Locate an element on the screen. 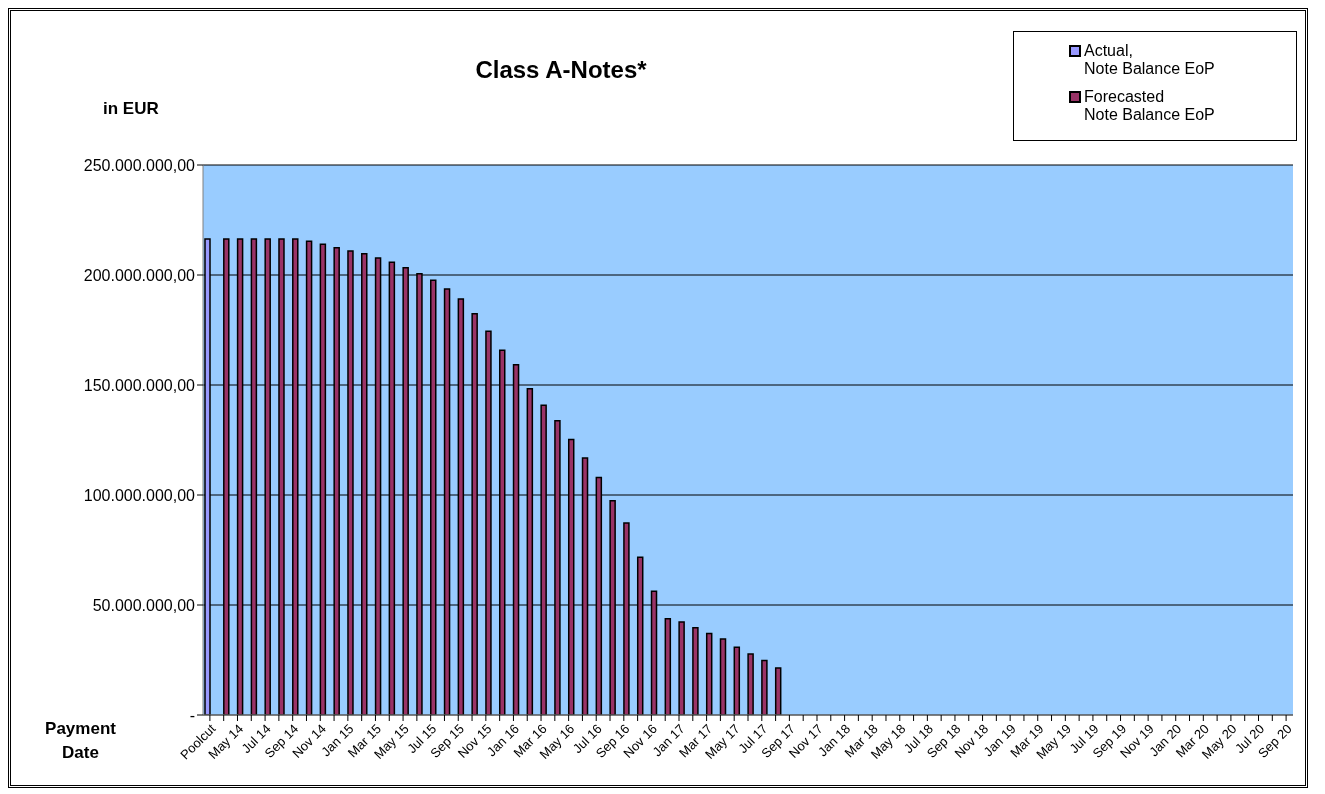  y-tick-label: 50.000.000,00 is located at coordinates (144, 605).